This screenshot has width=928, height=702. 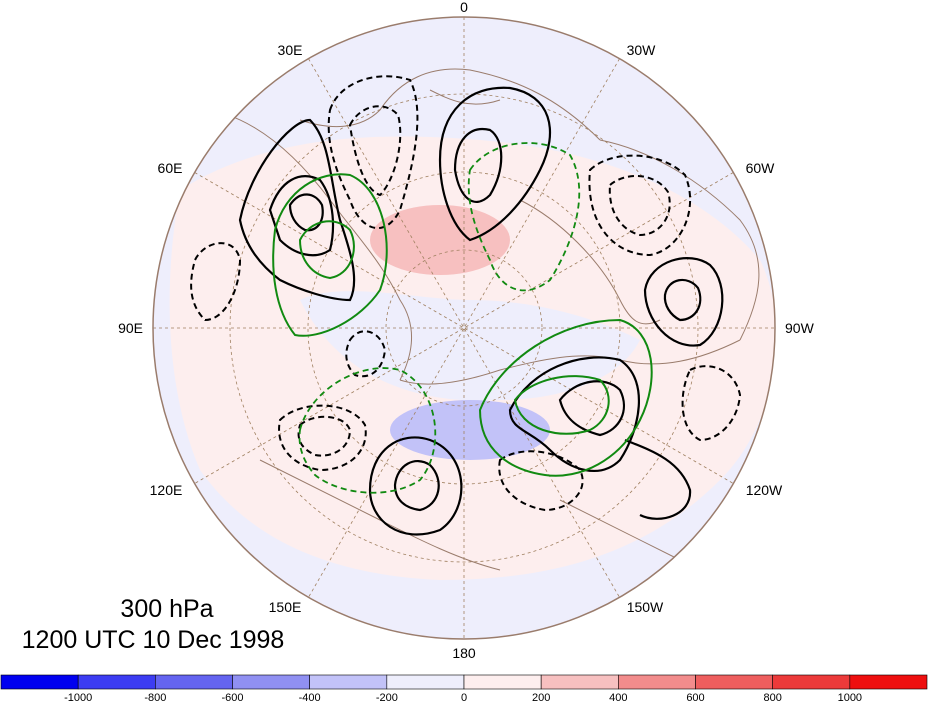 What do you see at coordinates (464, 7) in the screenshot?
I see `lon-label-0: 0` at bounding box center [464, 7].